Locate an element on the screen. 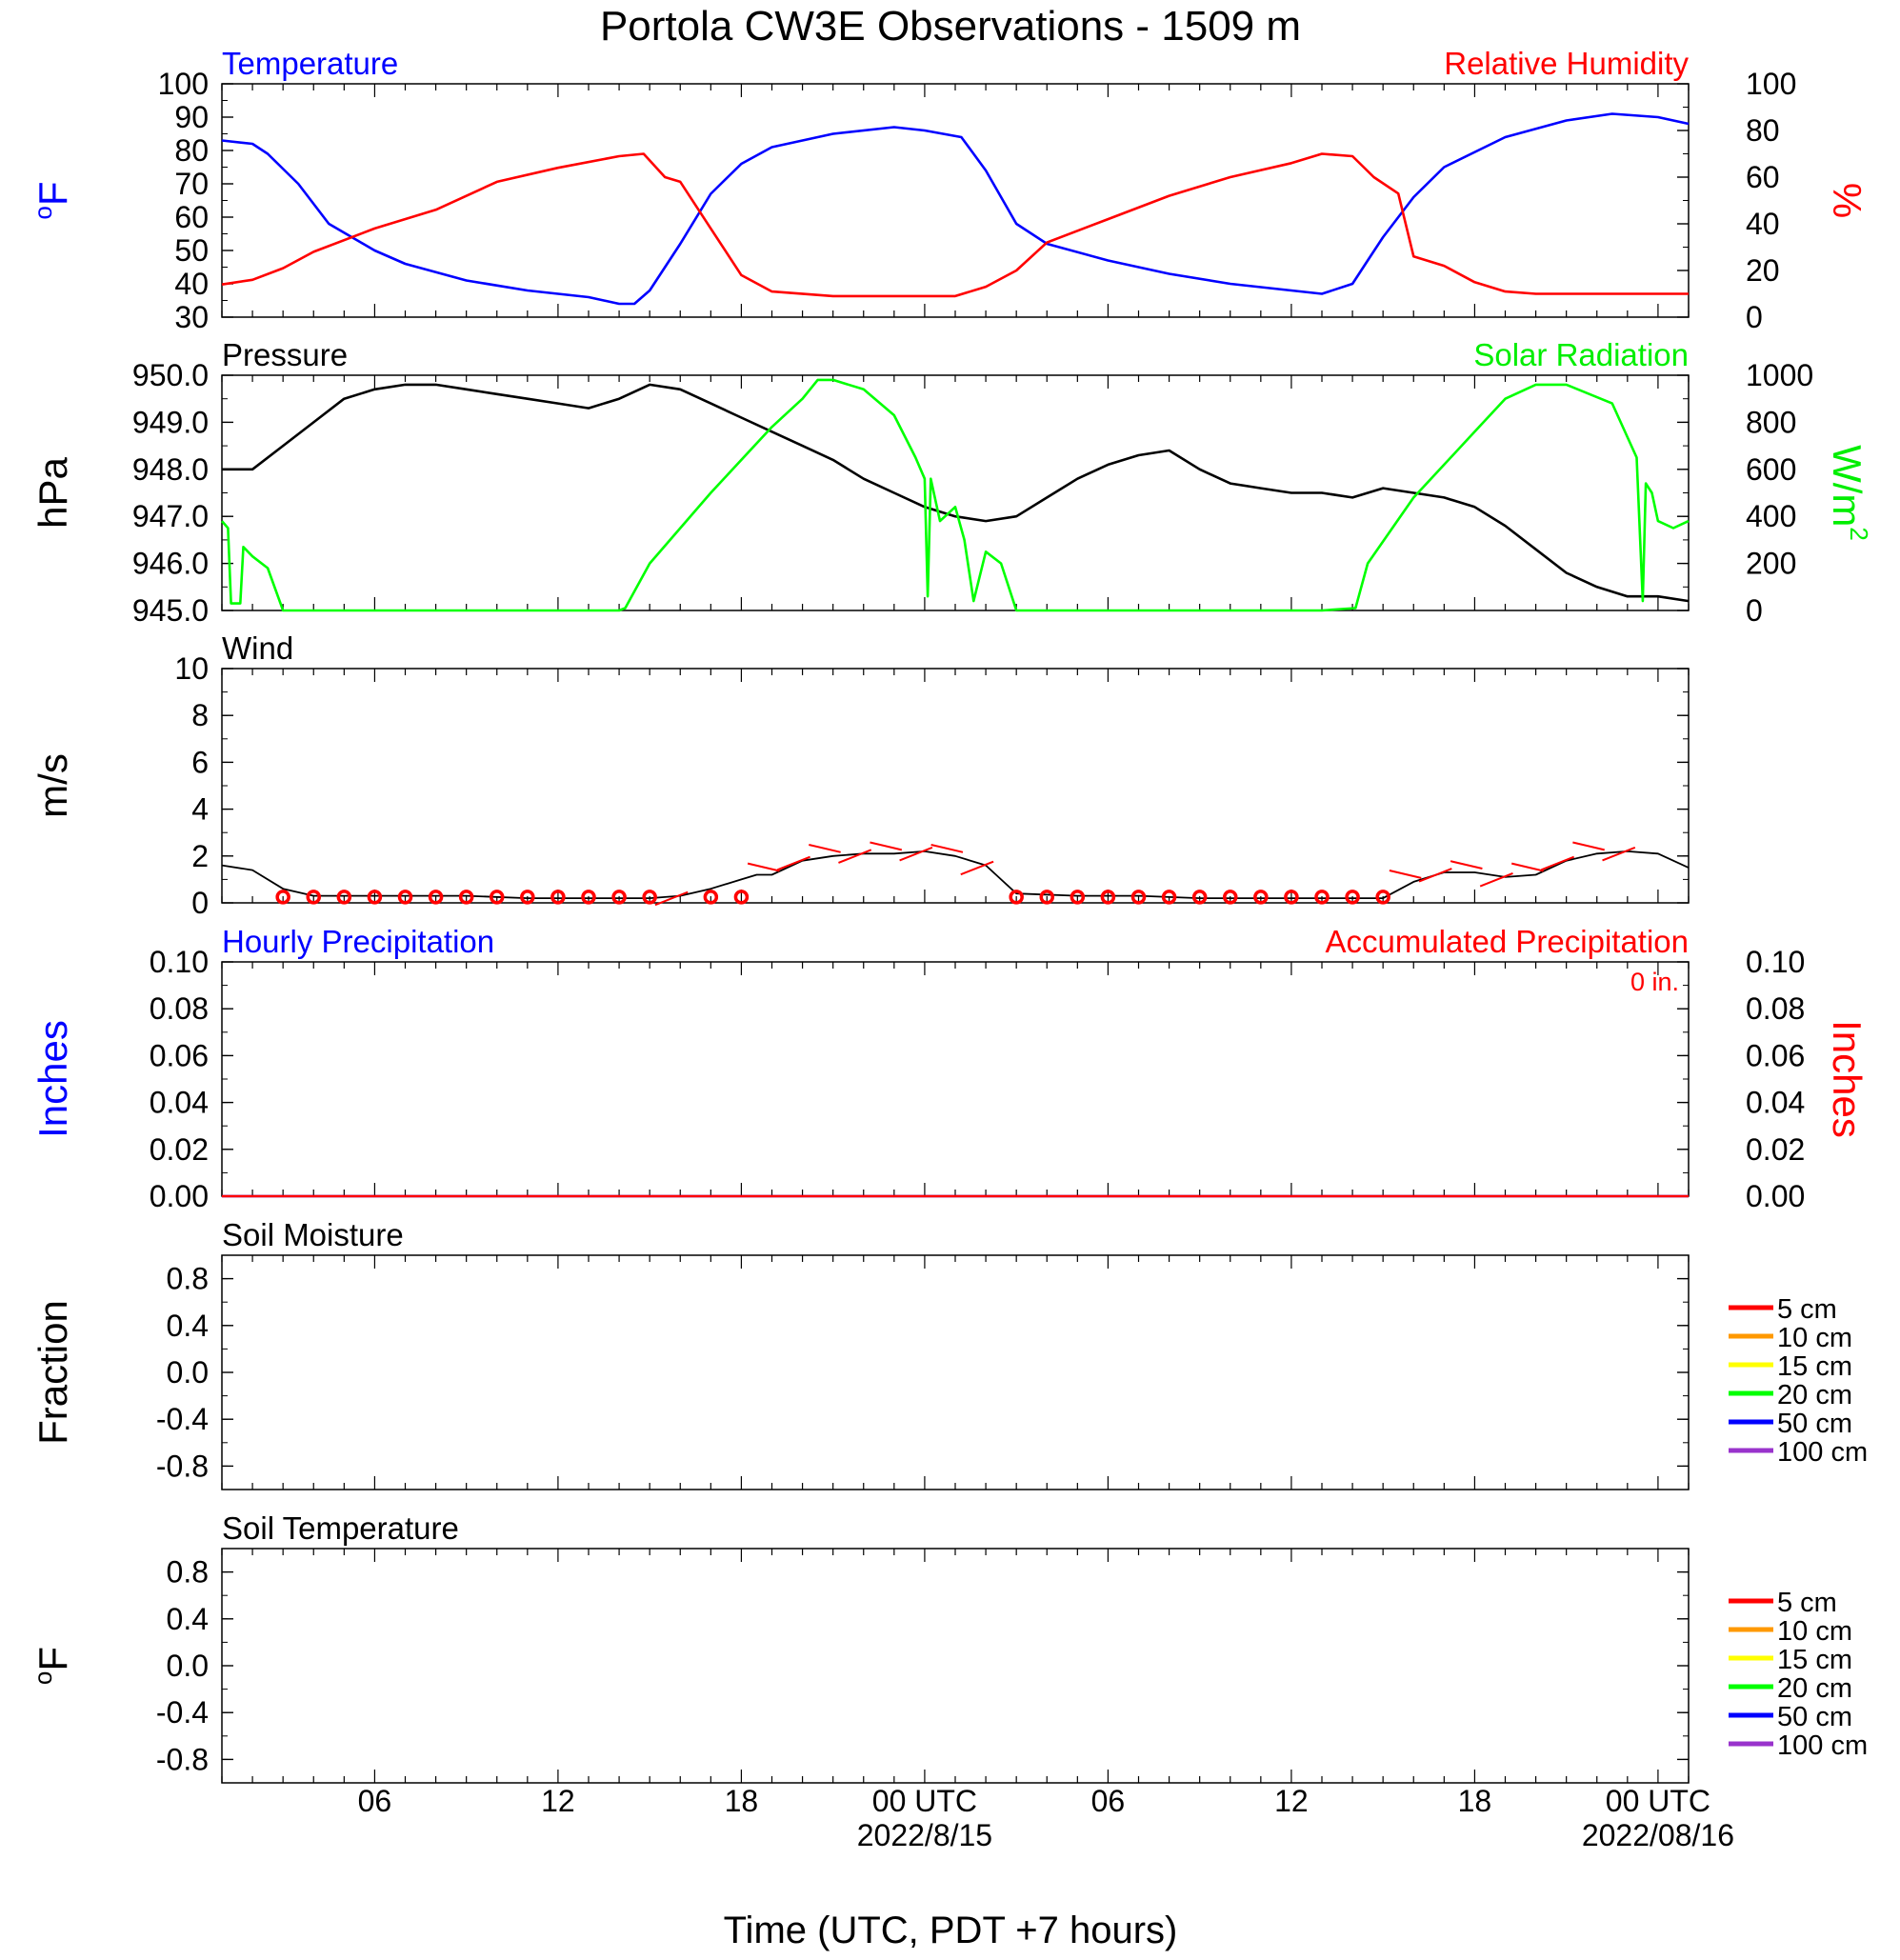 Image resolution: width=1900 pixels, height=1960 pixels. panel-title-temperature: Temperature is located at coordinates (310, 63).